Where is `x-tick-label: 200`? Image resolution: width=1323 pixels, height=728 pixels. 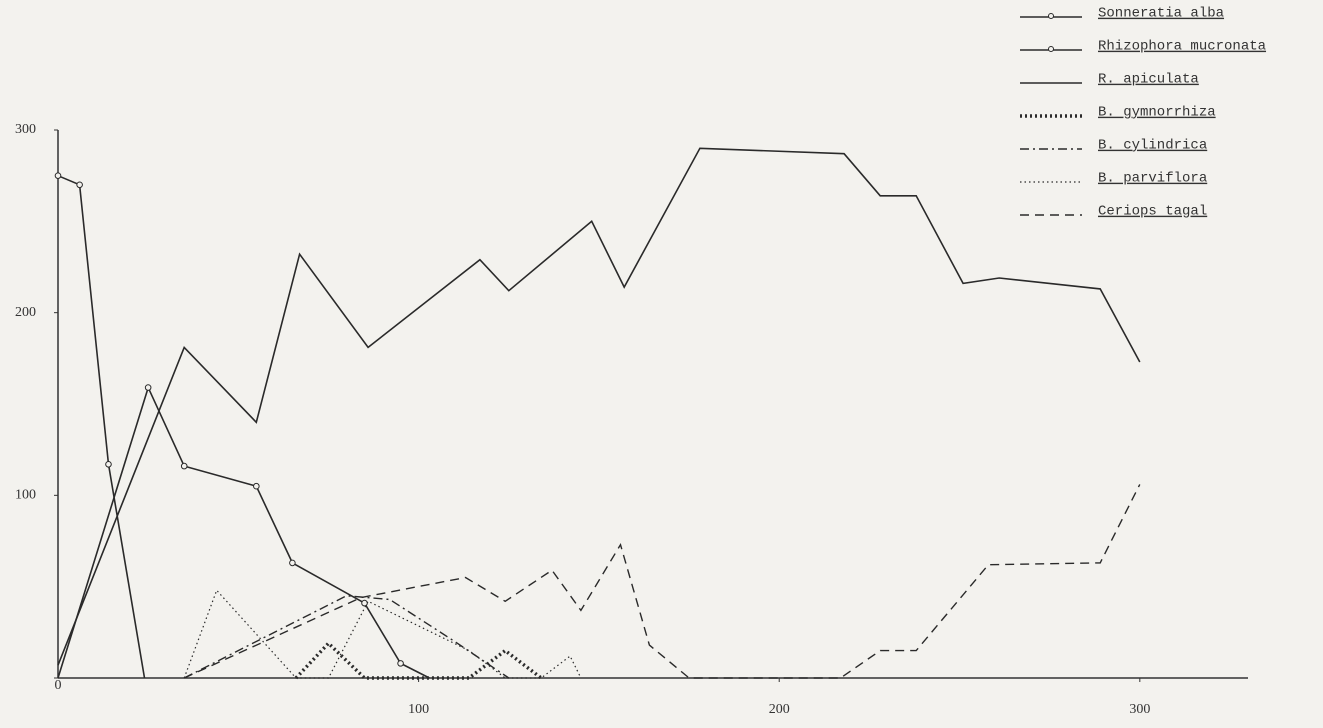
x-tick-label: 200 is located at coordinates (779, 709).